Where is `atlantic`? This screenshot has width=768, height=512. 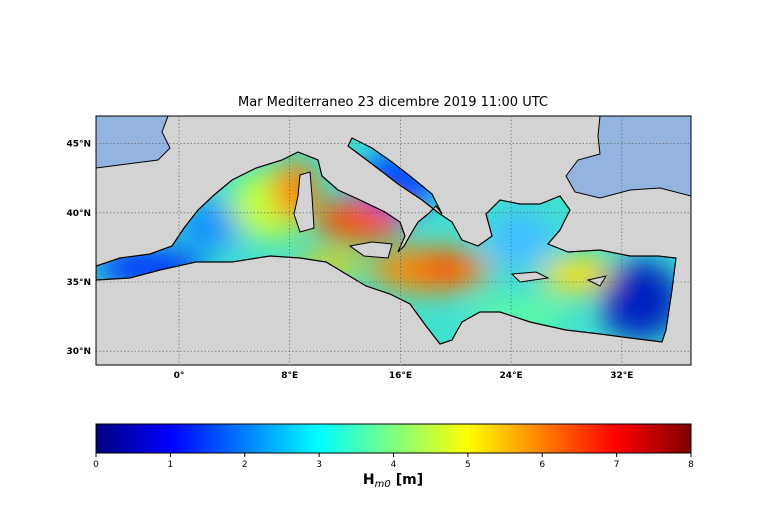 atlantic is located at coordinates (133, 142).